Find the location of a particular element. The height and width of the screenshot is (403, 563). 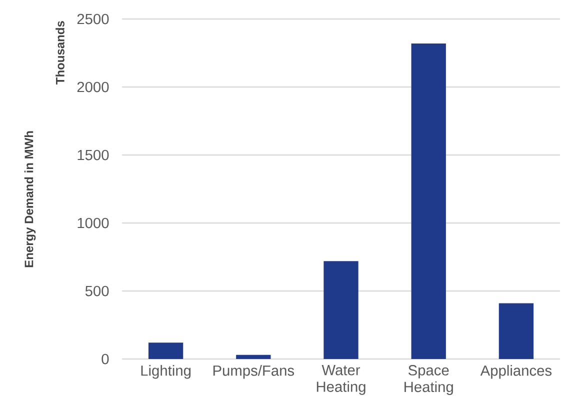

x-tick-label: Space Heating is located at coordinates (428, 380).